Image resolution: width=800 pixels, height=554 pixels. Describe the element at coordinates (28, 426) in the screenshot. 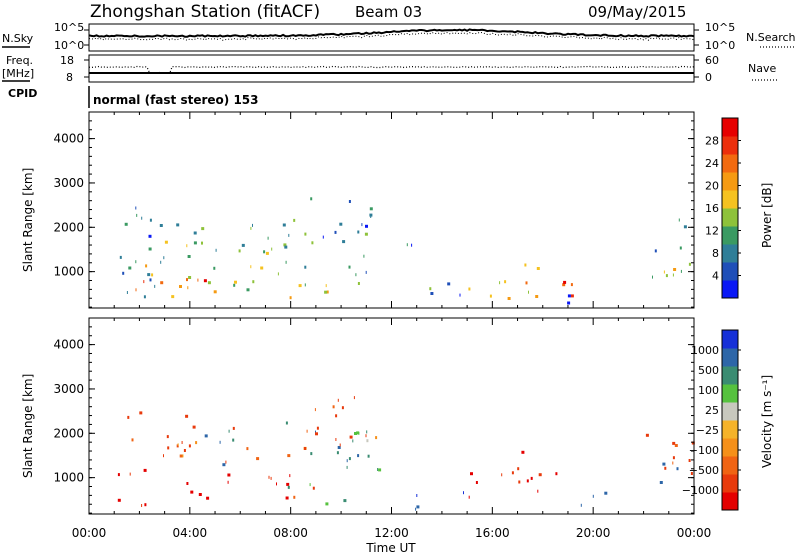

I see `velocity-y-label: Slant Range [km]` at that location.